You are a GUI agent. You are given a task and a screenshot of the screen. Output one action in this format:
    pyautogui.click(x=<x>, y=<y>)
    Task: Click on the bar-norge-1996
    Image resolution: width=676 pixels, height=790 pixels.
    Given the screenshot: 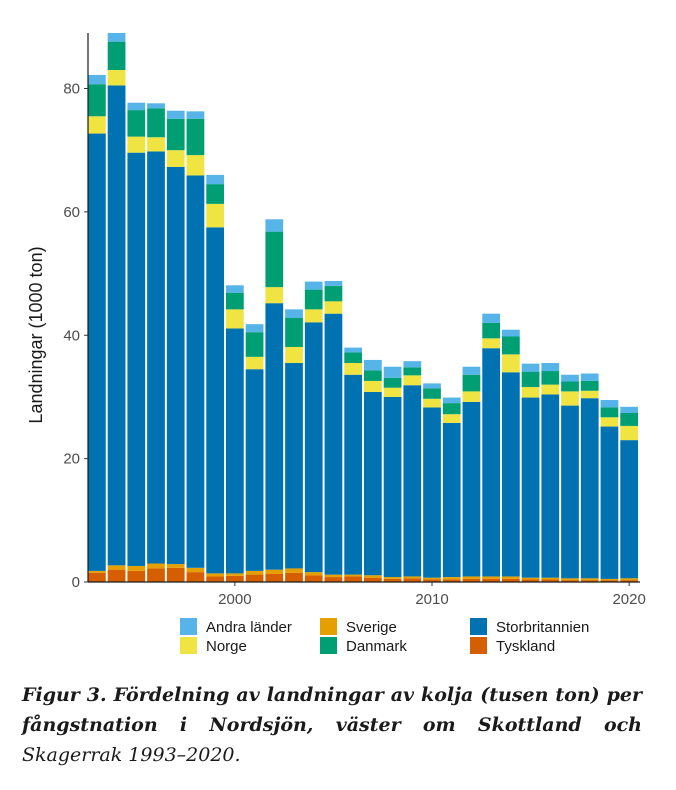 What is the action you would take?
    pyautogui.click(x=156, y=144)
    